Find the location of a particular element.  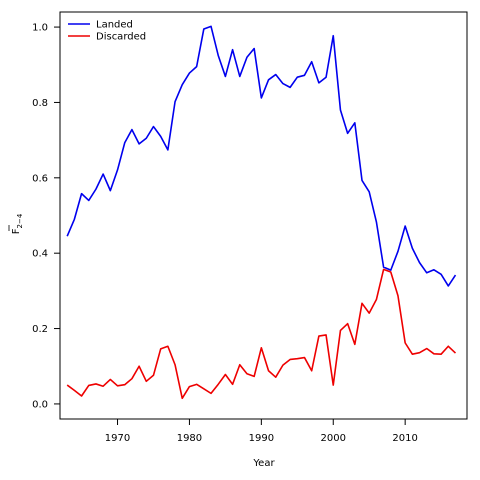

svg-text: F2−4 is located at coordinates (17, 223).